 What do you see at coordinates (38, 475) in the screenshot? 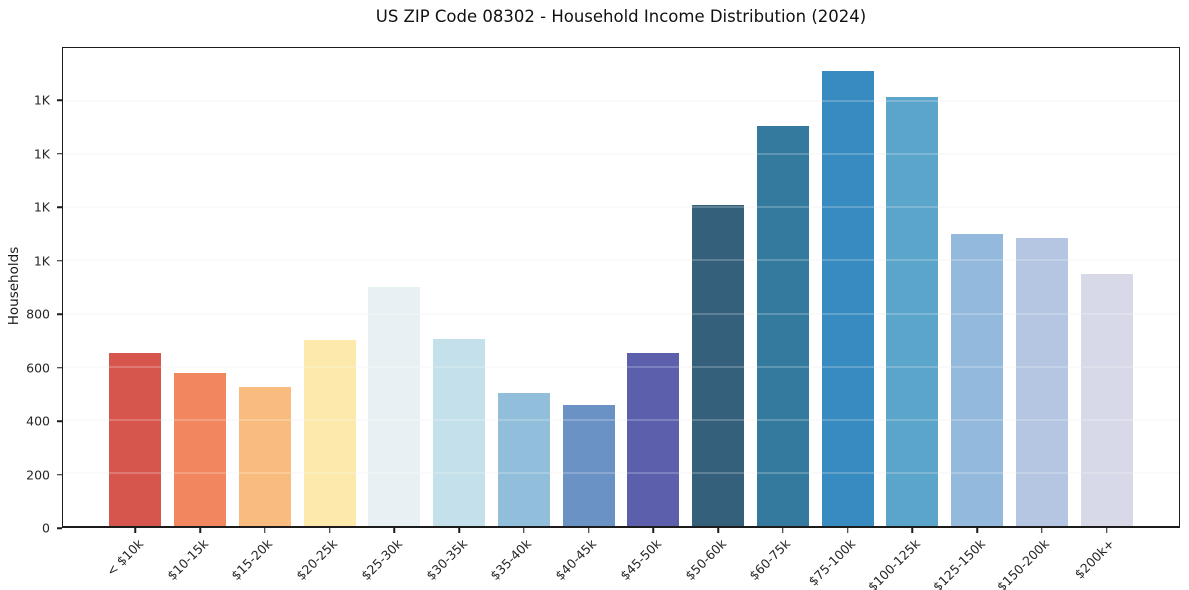
I see `y-tick-label: 200` at bounding box center [38, 475].